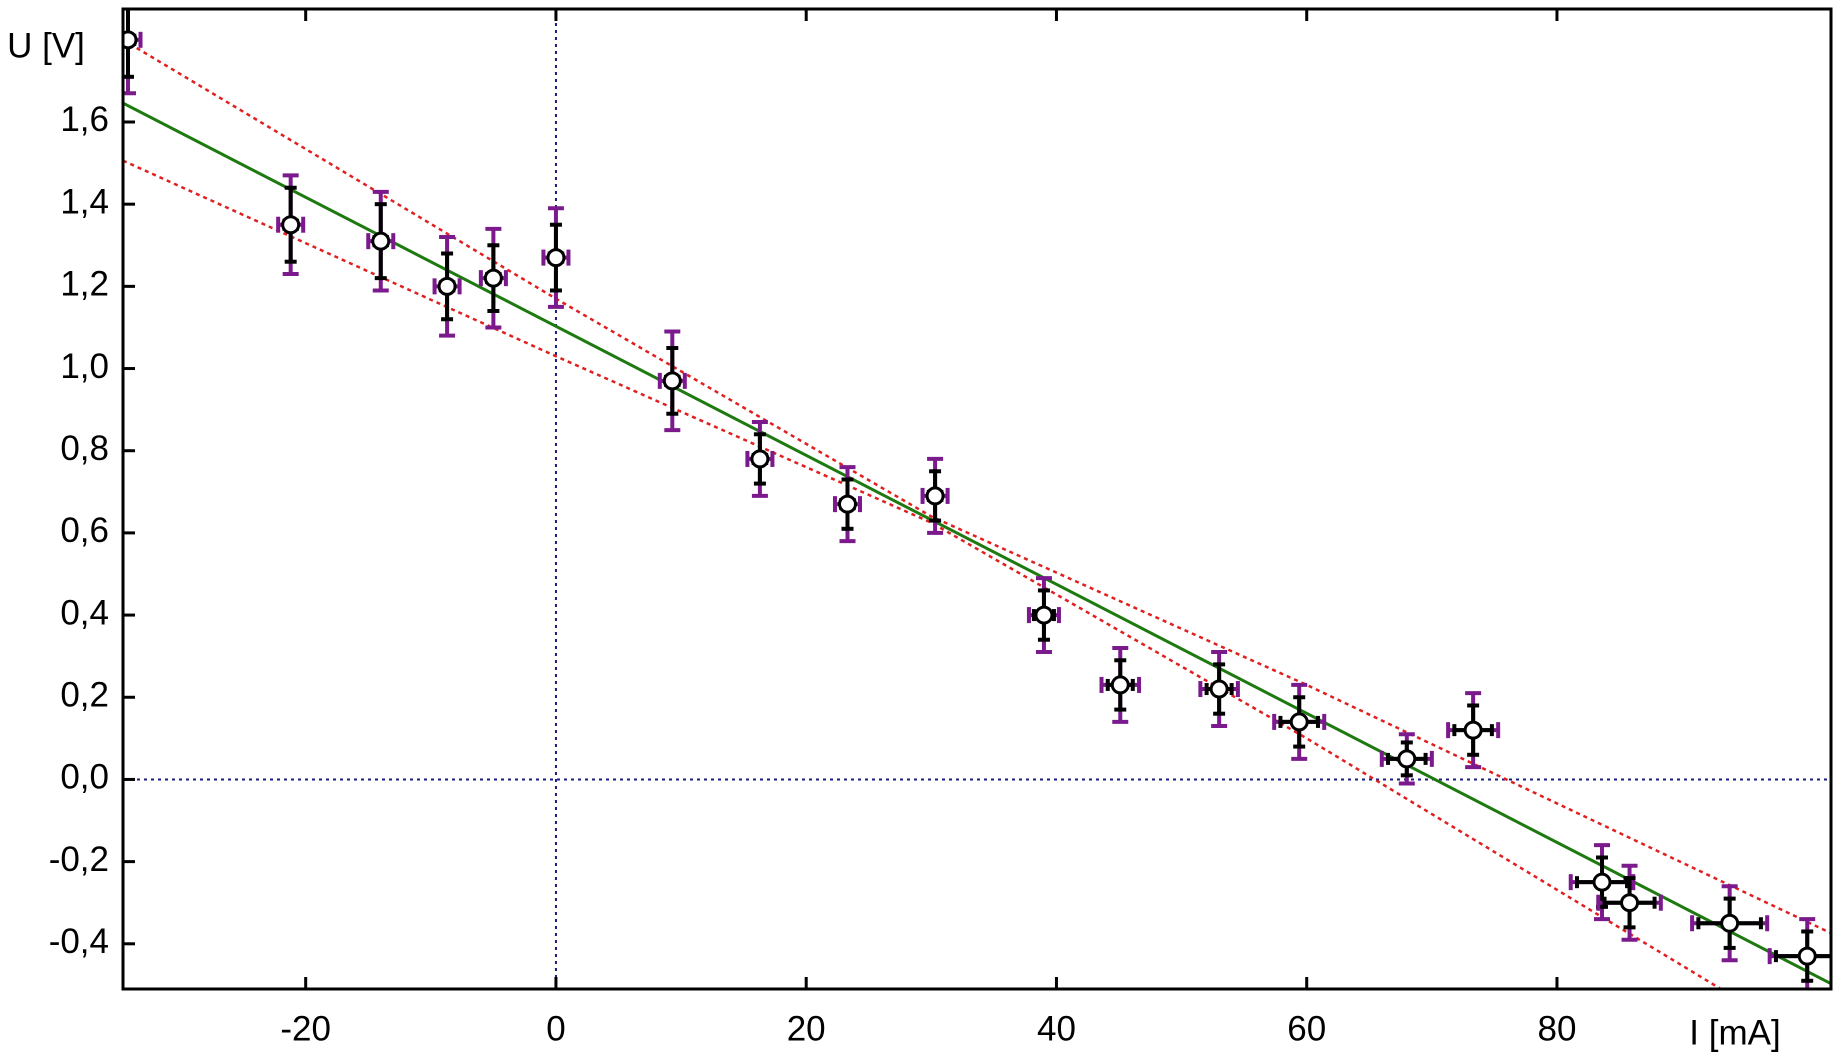 Image resolution: width=1842 pixels, height=1056 pixels. Describe the element at coordinates (806, 1028) in the screenshot. I see `x-tick-label: 20` at that location.